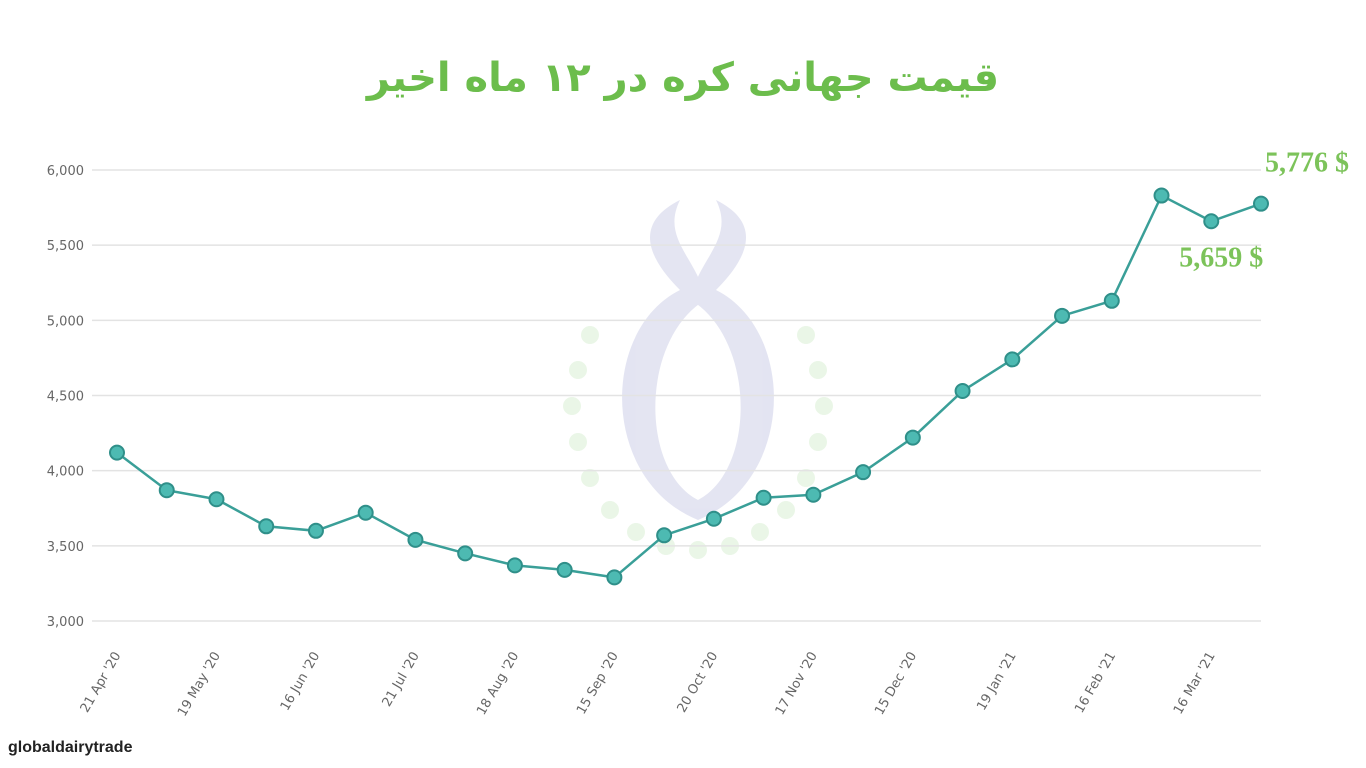 This screenshot has width=1366, height=768. Describe the element at coordinates (1307, 163) in the screenshot. I see `data-label: 5,776 $` at that location.